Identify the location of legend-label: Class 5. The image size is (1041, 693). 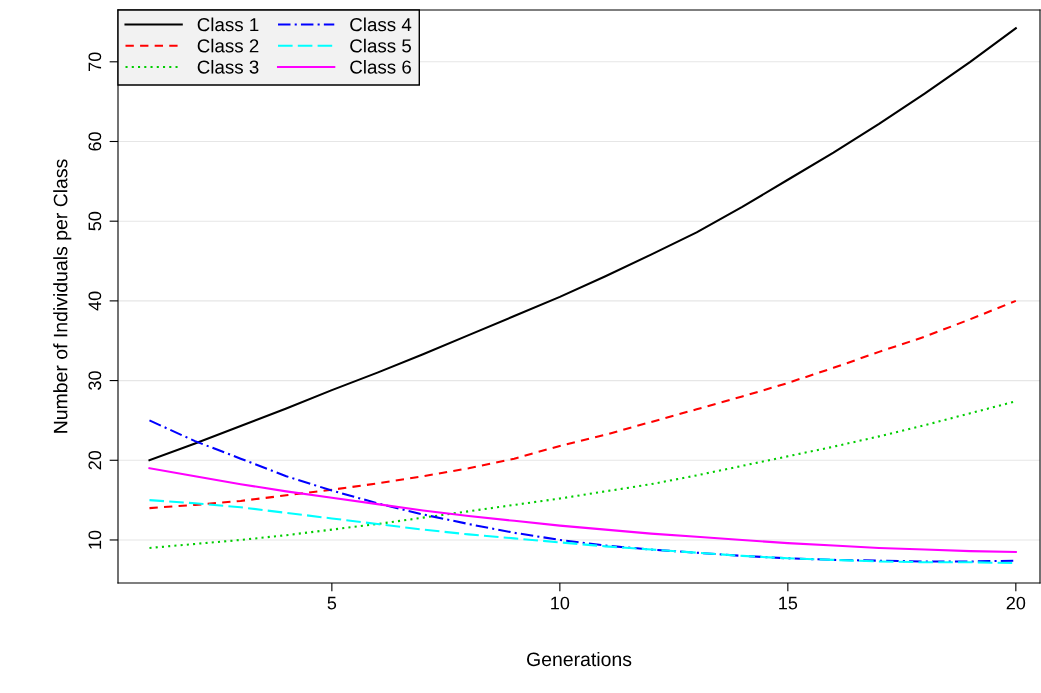
(380, 45).